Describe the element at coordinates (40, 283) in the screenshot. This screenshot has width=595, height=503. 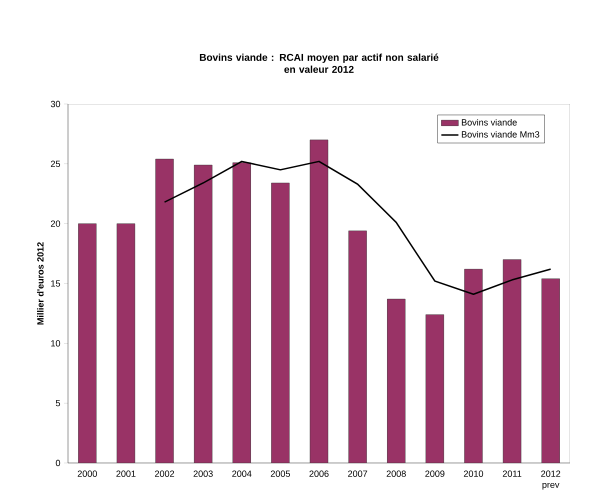
I see `y-axis-title: Millier d'euros 2012` at that location.